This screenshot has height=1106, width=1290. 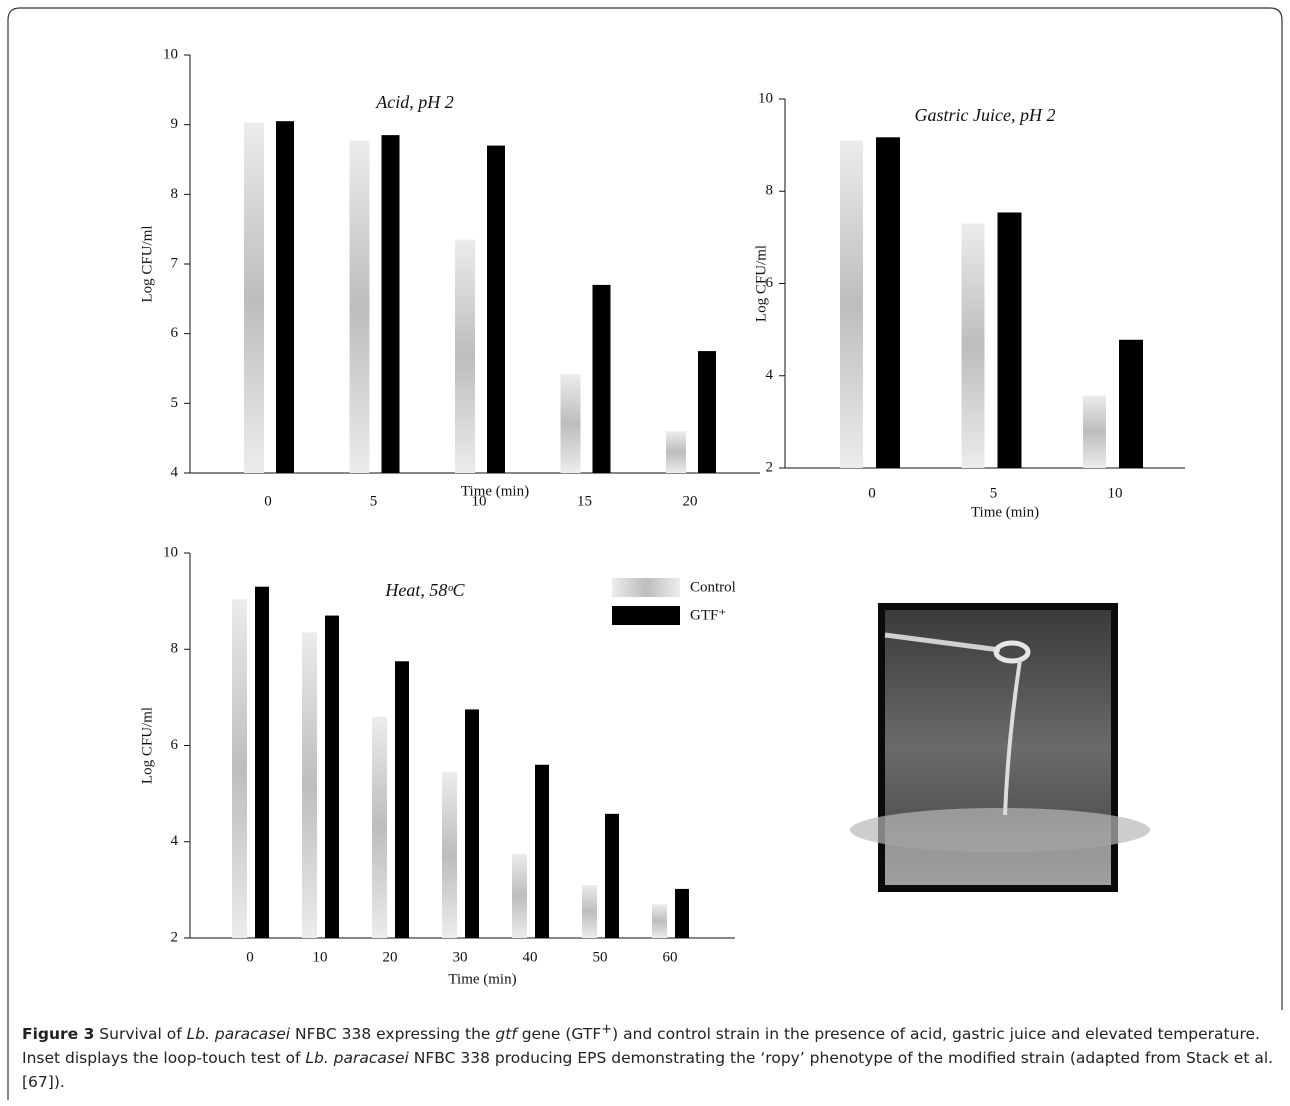 What do you see at coordinates (600, 957) in the screenshot?
I see `x-tick-label: 50` at bounding box center [600, 957].